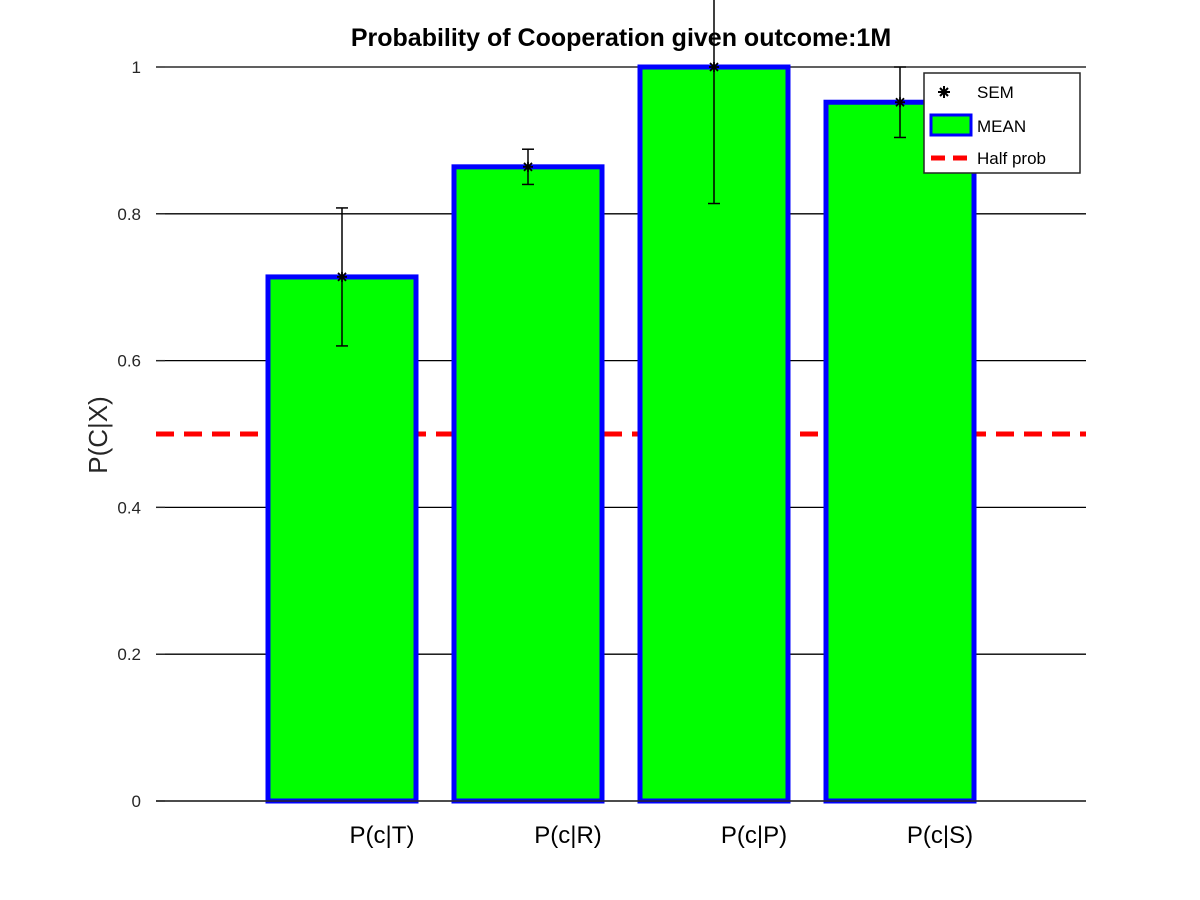 The width and height of the screenshot is (1200, 900). I want to click on y-tick-label: 0.6, so click(129, 361).